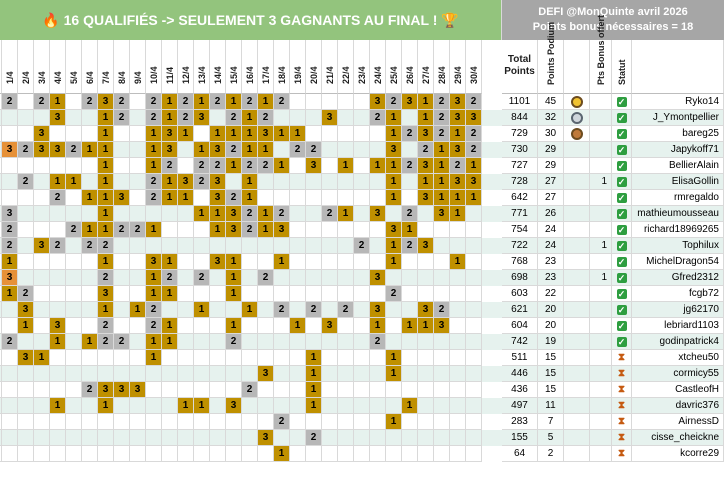 This screenshot has height=482, width=724. I want to click on points-podium-header: Points Podium, so click(551, 58).